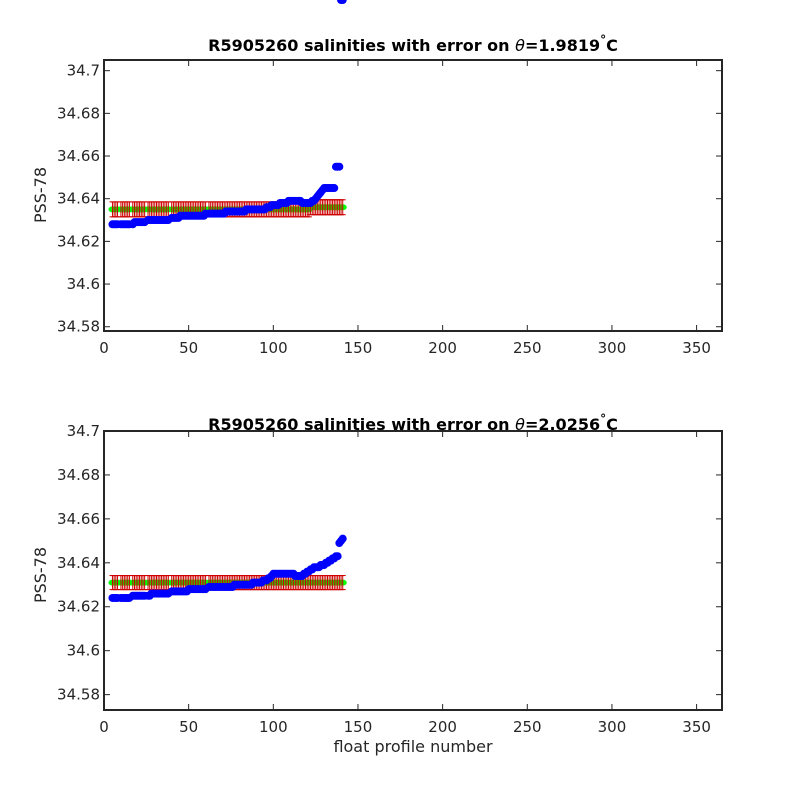 Image resolution: width=800 pixels, height=800 pixels. I want to click on x-axis-label: float profile number, so click(413, 746).